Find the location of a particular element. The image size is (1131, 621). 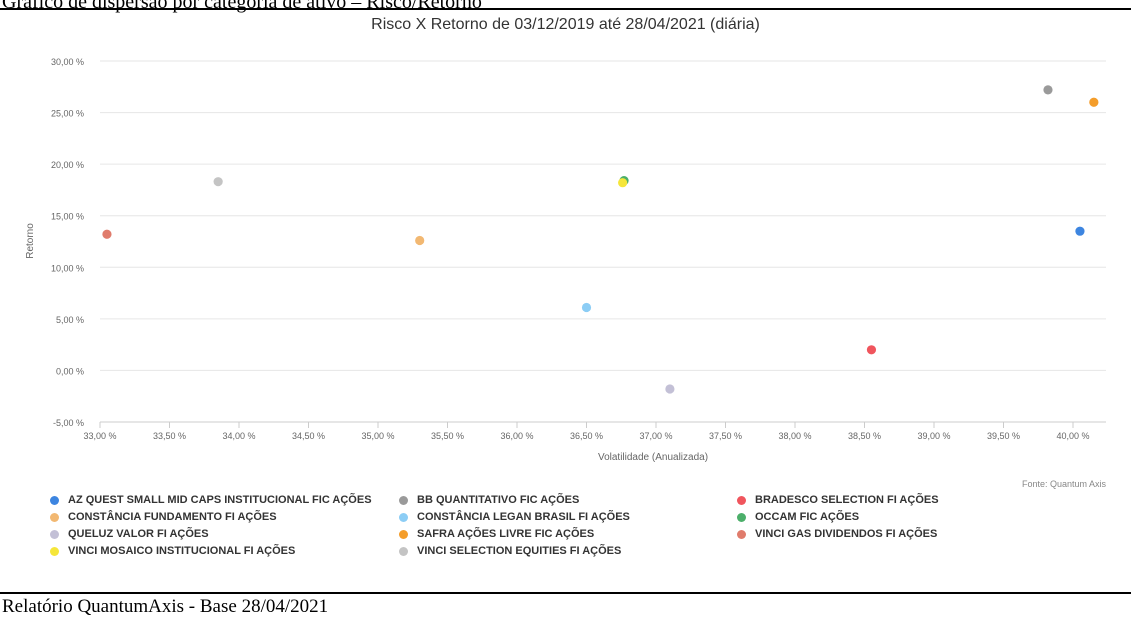

legend-item: QUELUZ VALOR FI AÇÕES is located at coordinates (129, 534).